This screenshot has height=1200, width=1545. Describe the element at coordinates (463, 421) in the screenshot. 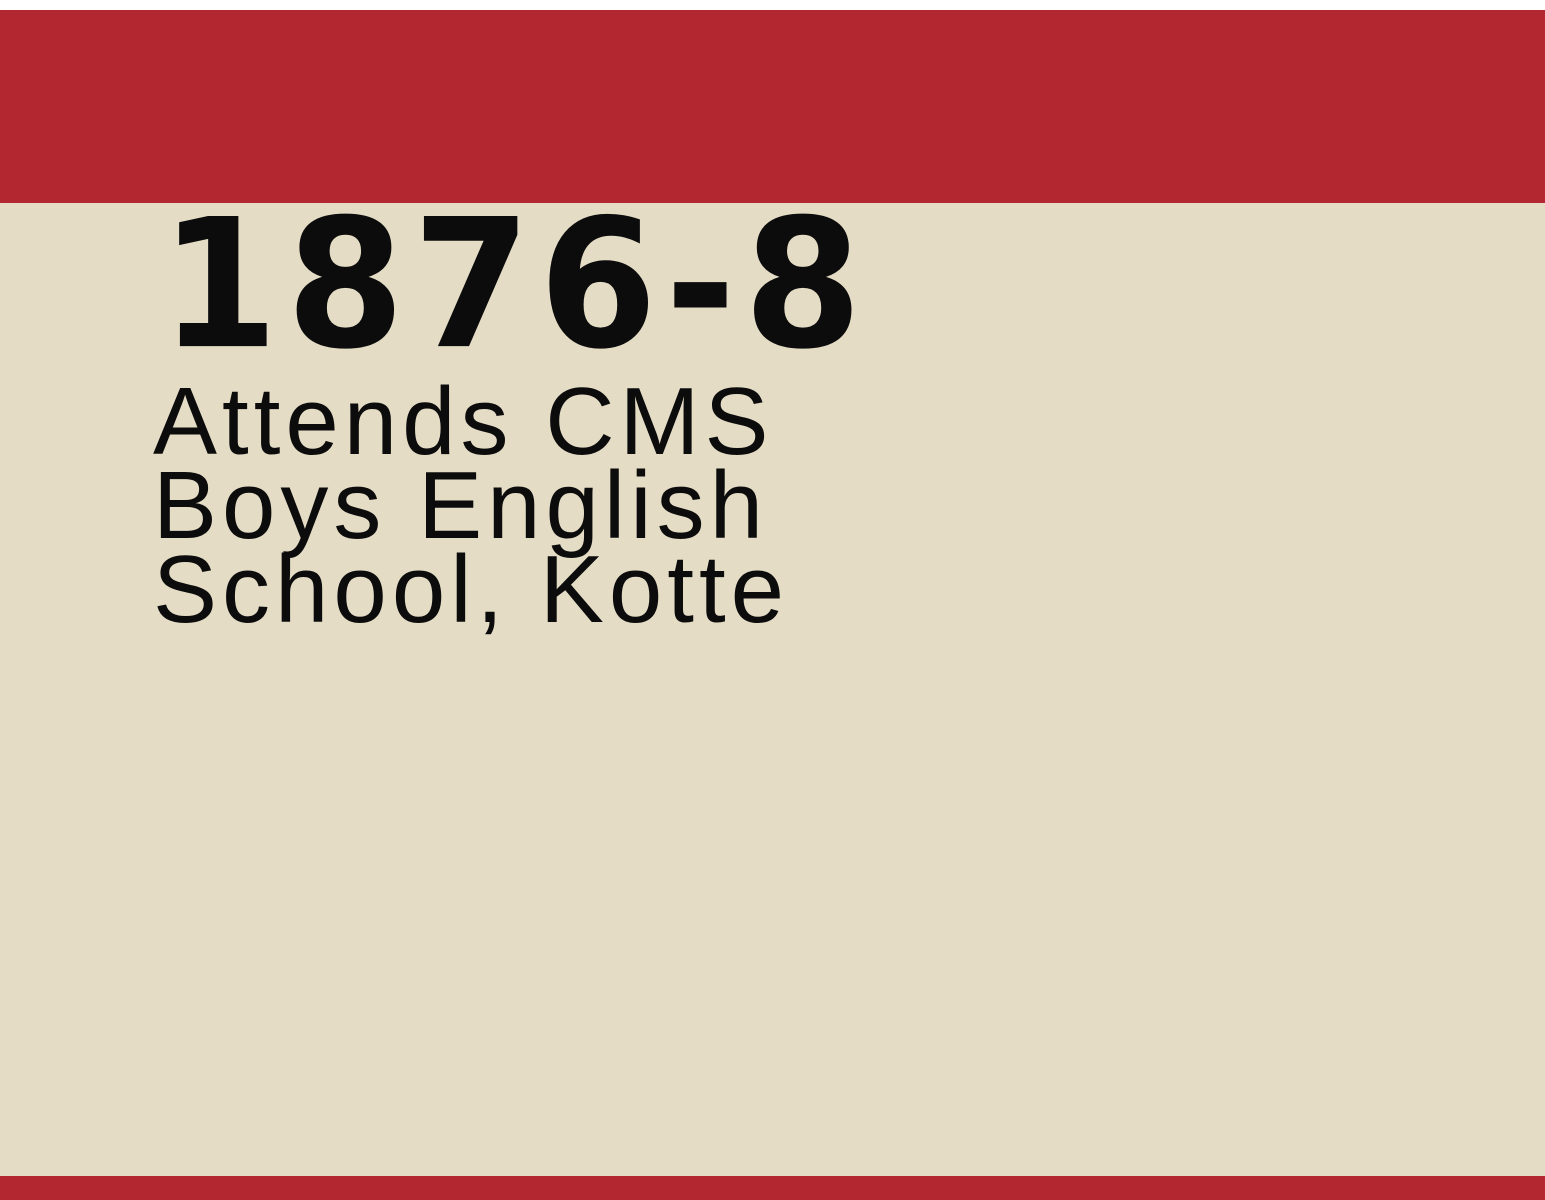

I see `description-line-1: Attends CMS` at that location.